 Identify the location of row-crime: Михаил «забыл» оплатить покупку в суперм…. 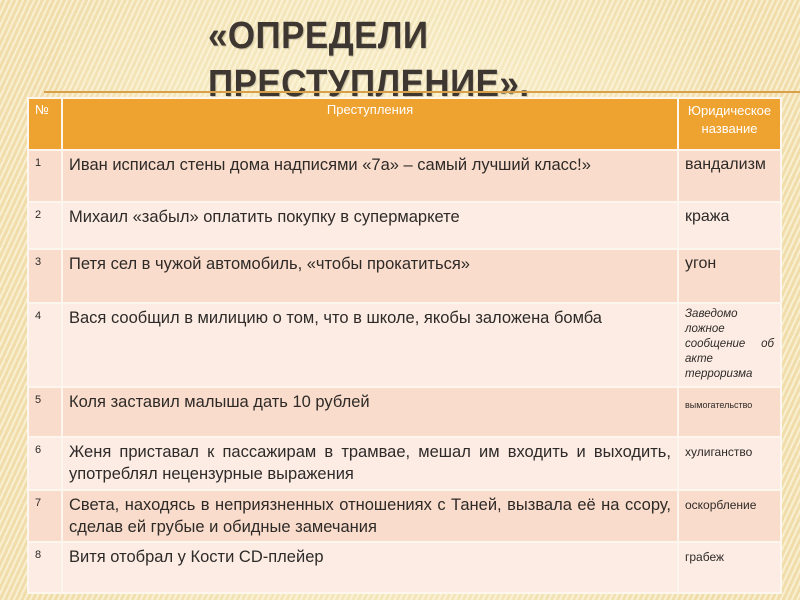
(370, 225).